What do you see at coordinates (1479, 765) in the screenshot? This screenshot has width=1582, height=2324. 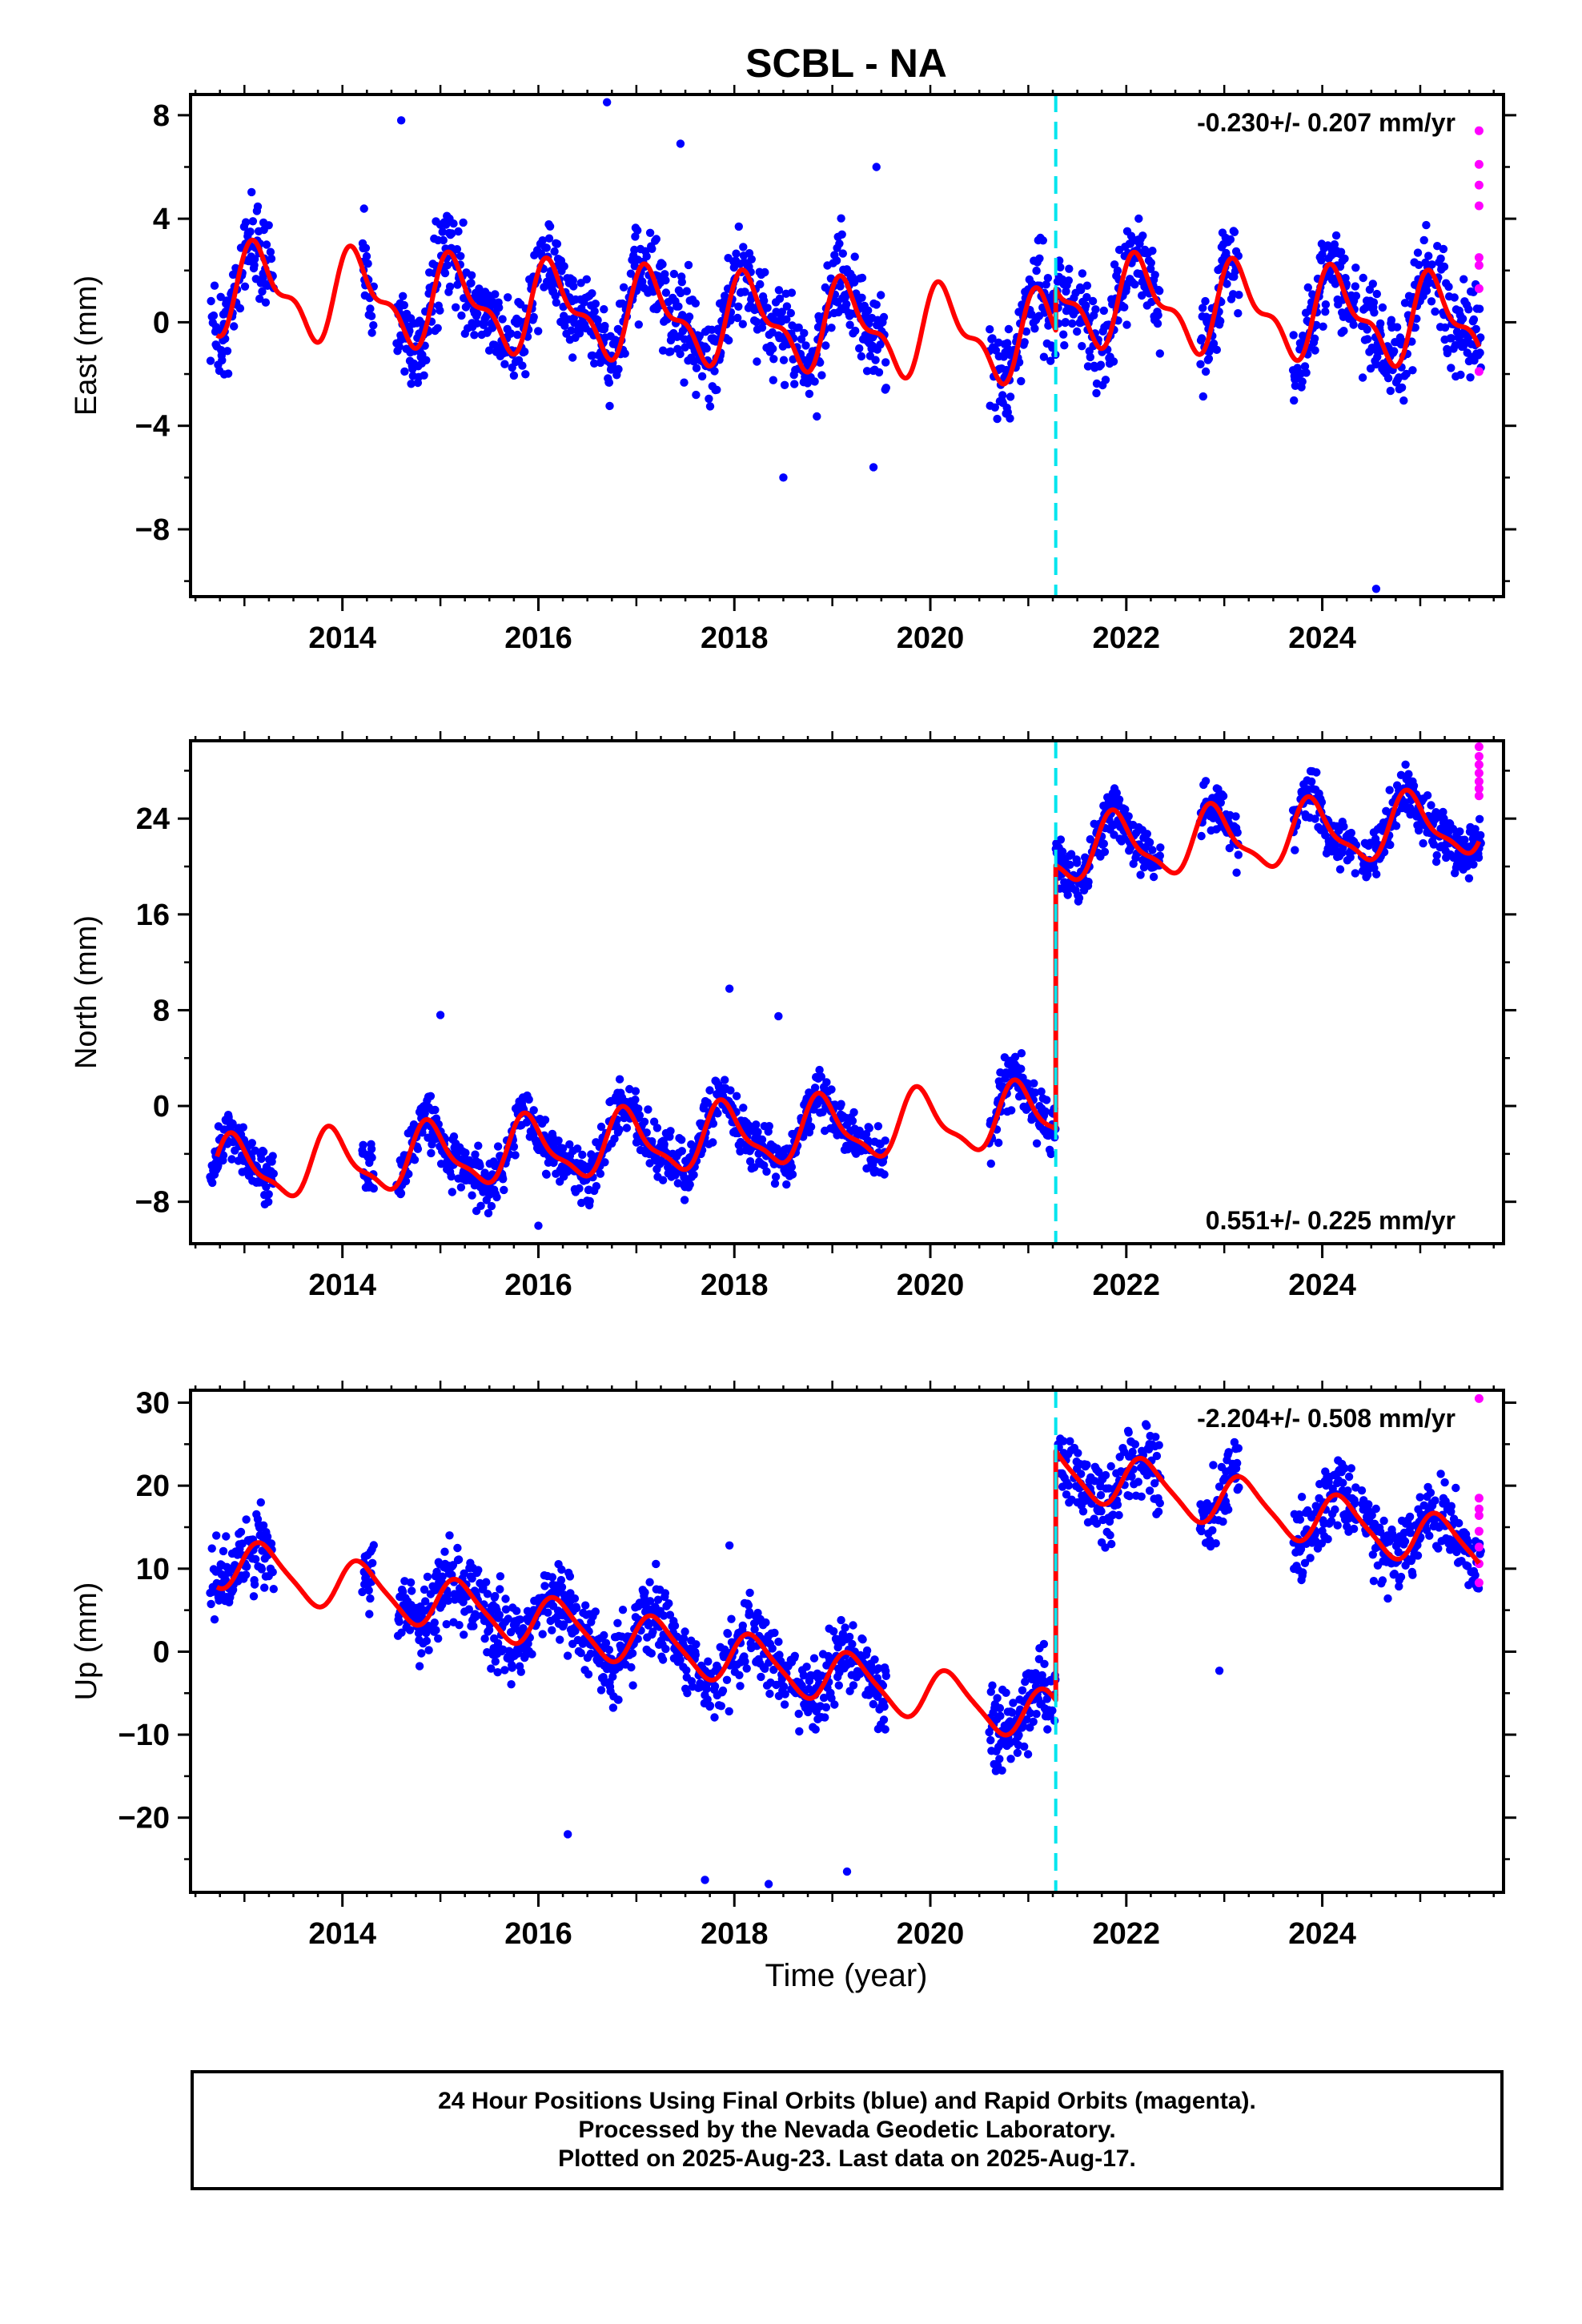 I see `rapid-orbit-point` at bounding box center [1479, 765].